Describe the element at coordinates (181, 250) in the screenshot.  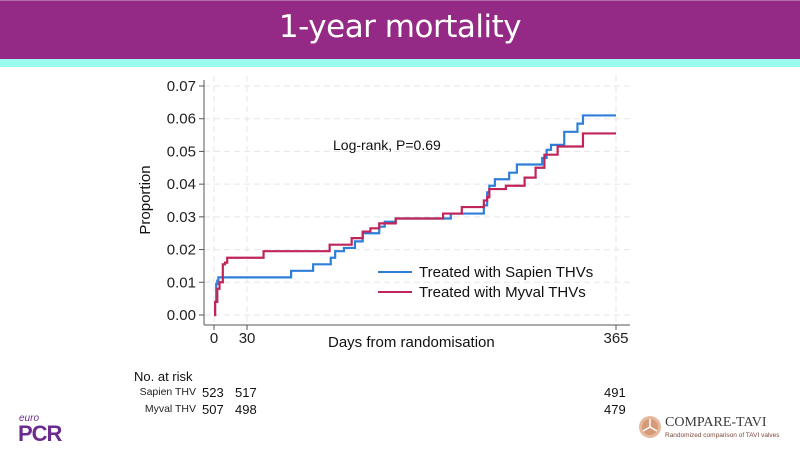
I see `y-tick-label: 0.02` at that location.